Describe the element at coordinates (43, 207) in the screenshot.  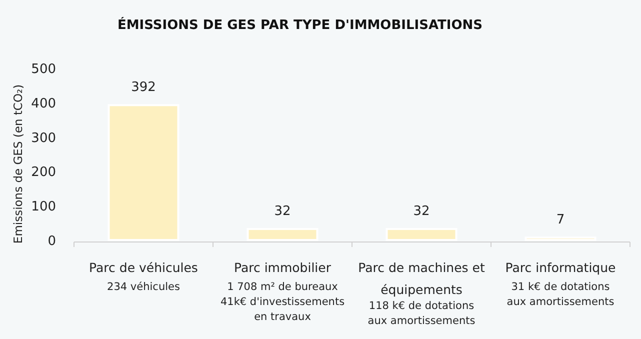
I see `y-tick-label: 100` at that location.